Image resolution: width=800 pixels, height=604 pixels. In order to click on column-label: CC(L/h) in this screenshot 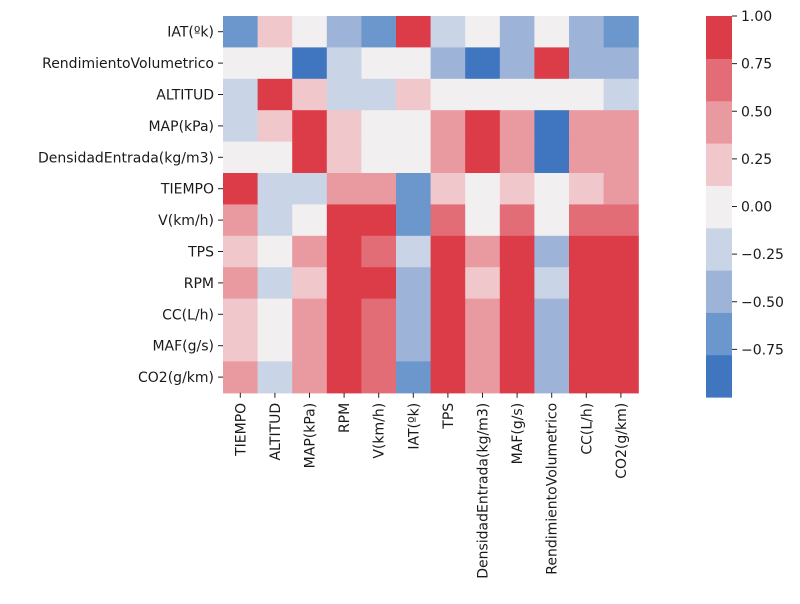, I will do `click(587, 429)`.